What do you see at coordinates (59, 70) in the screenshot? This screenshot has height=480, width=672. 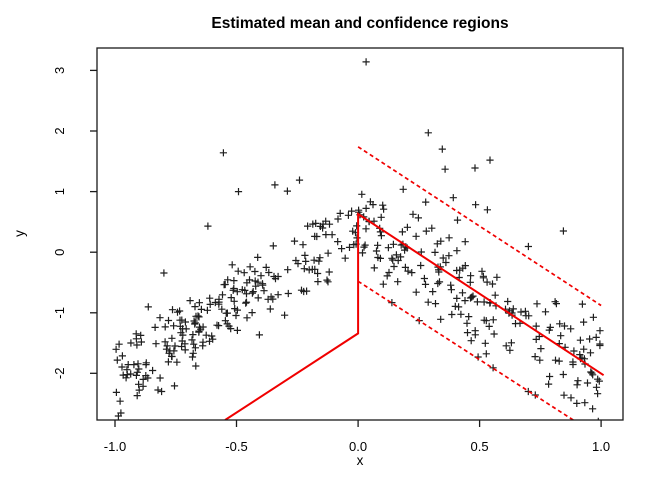 I see `y-tick-label: 3` at bounding box center [59, 70].